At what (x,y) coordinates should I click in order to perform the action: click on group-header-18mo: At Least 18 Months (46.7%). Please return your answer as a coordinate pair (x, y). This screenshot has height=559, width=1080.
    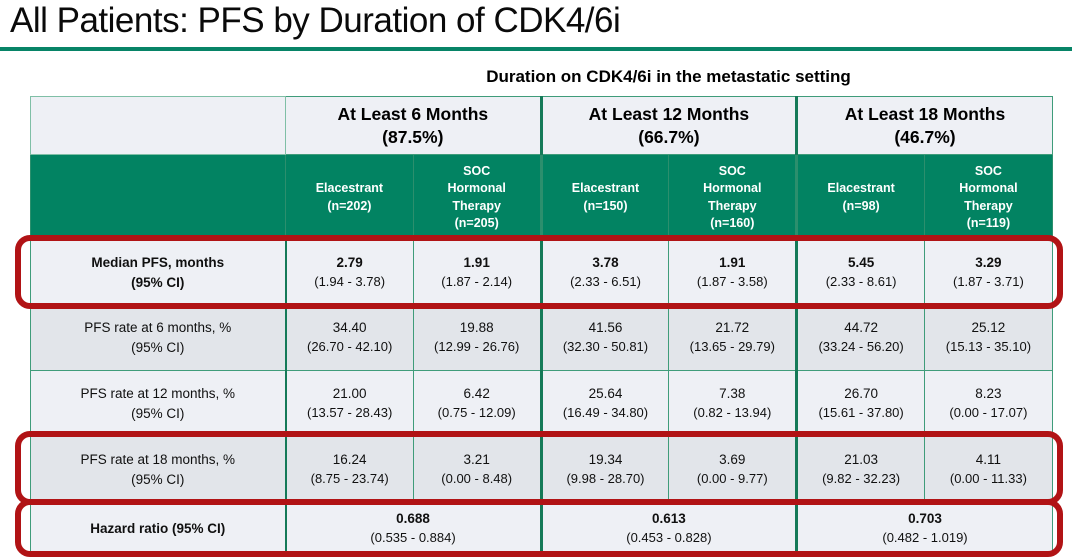
    Looking at the image, I should click on (924, 125).